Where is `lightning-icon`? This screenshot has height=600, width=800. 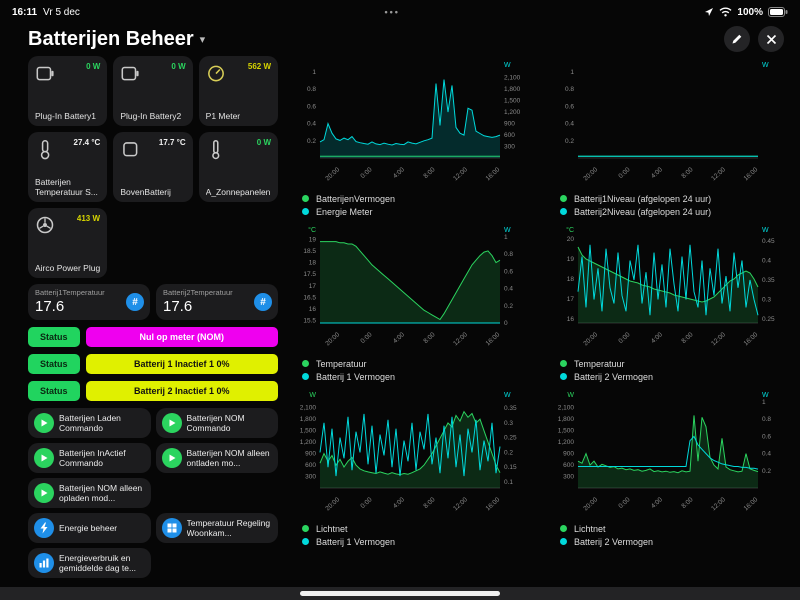 lightning-icon is located at coordinates (44, 528).